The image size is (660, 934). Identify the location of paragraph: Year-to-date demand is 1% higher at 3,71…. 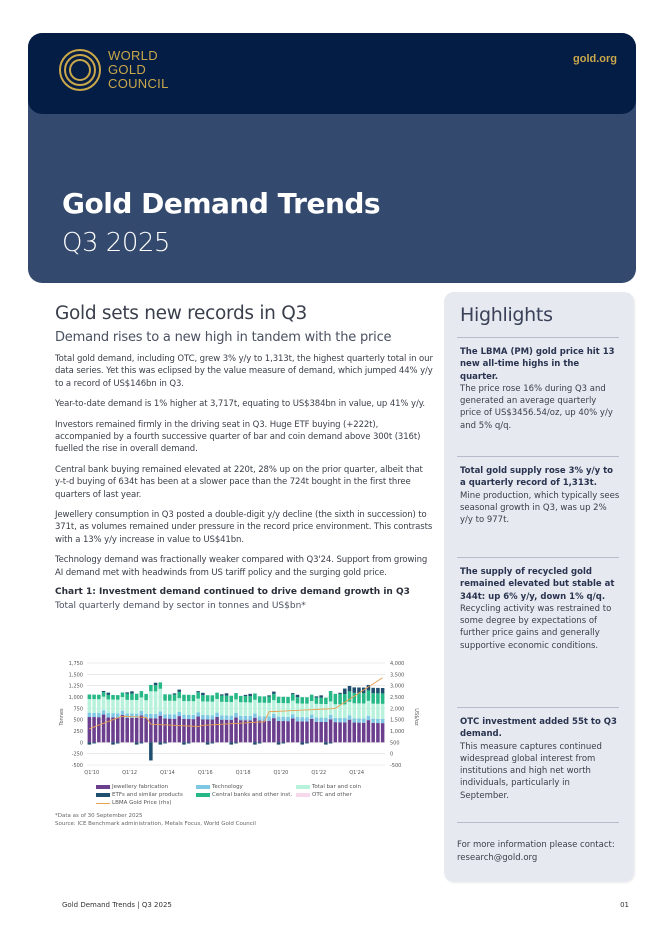
(240, 404).